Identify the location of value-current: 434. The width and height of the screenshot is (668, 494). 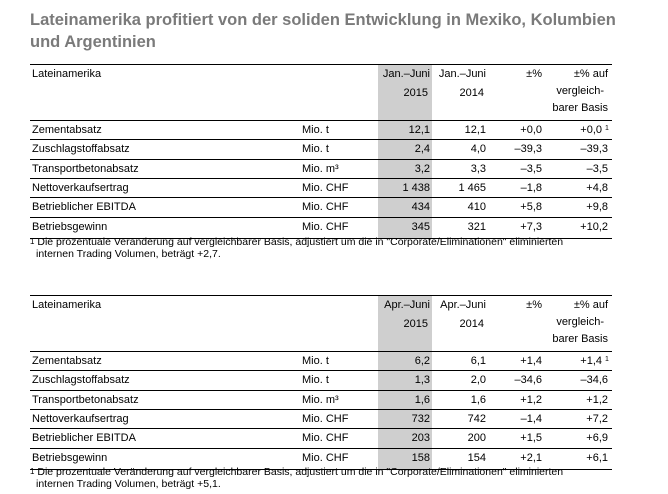
(420, 207).